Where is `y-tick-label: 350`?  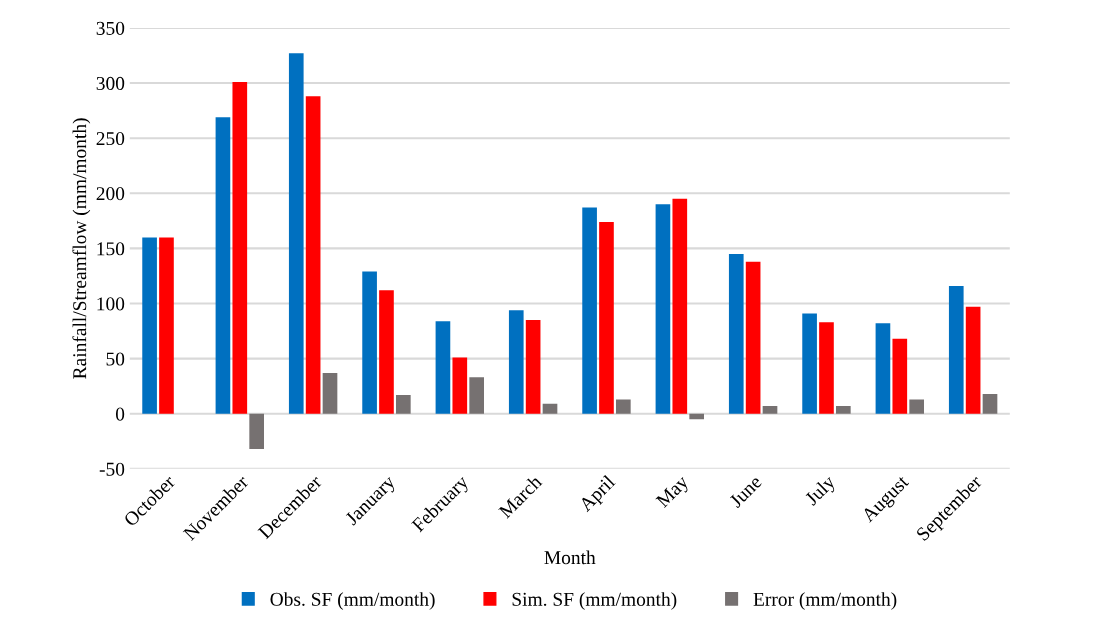 y-tick-label: 350 is located at coordinates (110, 28).